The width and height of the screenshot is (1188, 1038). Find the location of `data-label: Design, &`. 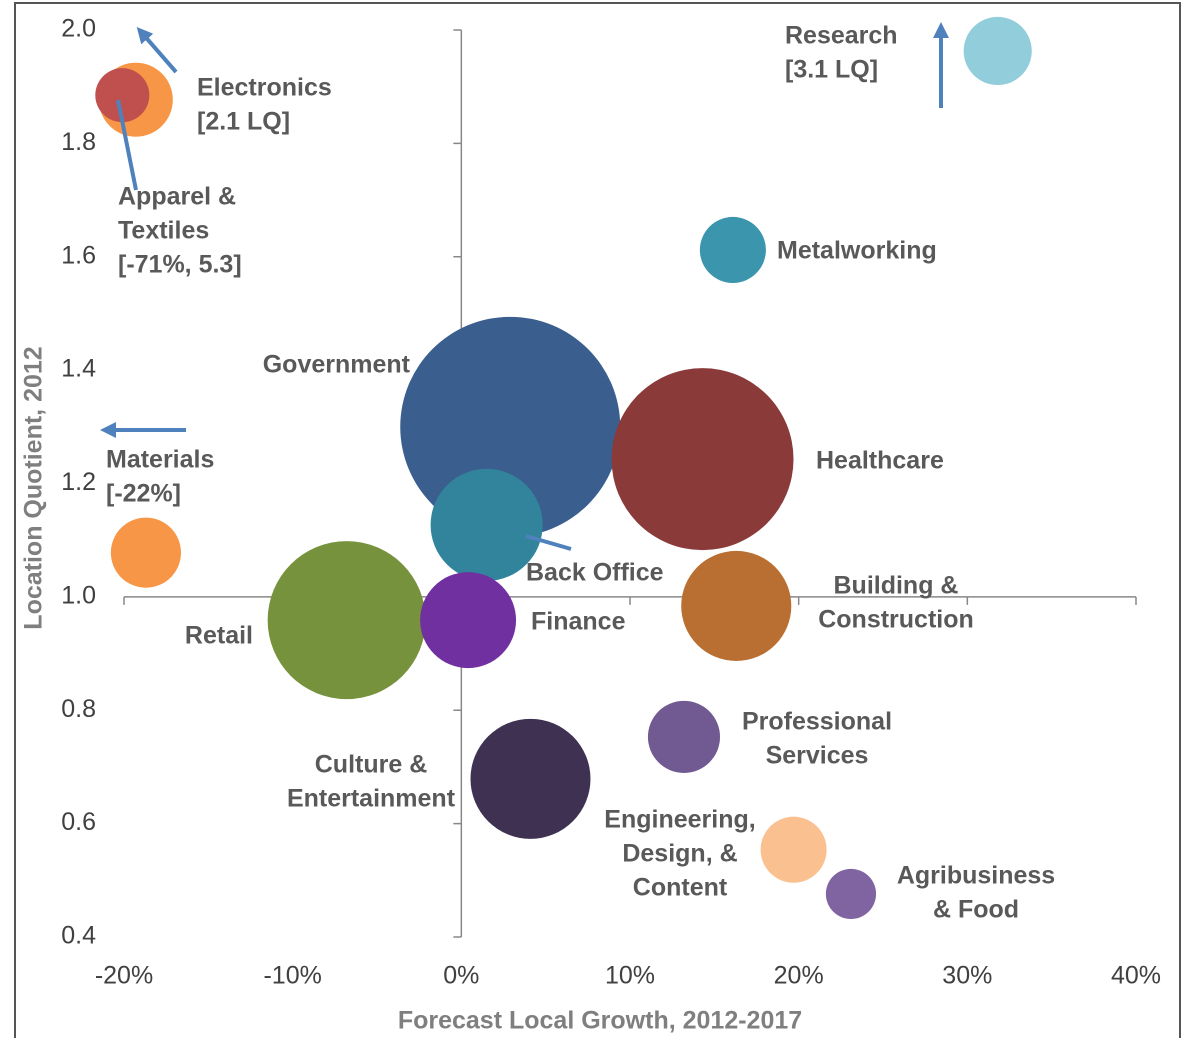

data-label: Design, & is located at coordinates (679, 854).